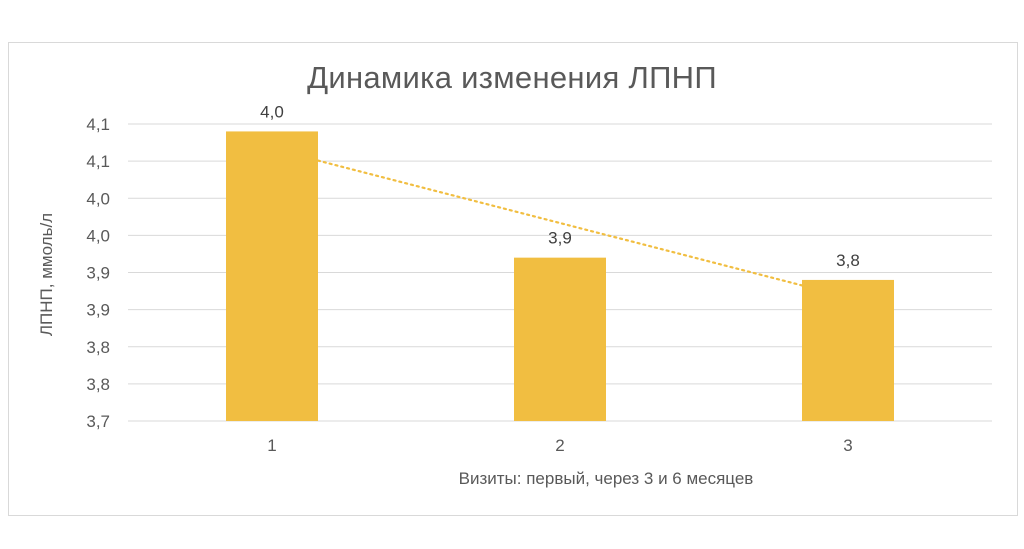 This screenshot has height=549, width=1024. I want to click on chart-title: Динамика изменения ЛПНП, so click(512, 77).